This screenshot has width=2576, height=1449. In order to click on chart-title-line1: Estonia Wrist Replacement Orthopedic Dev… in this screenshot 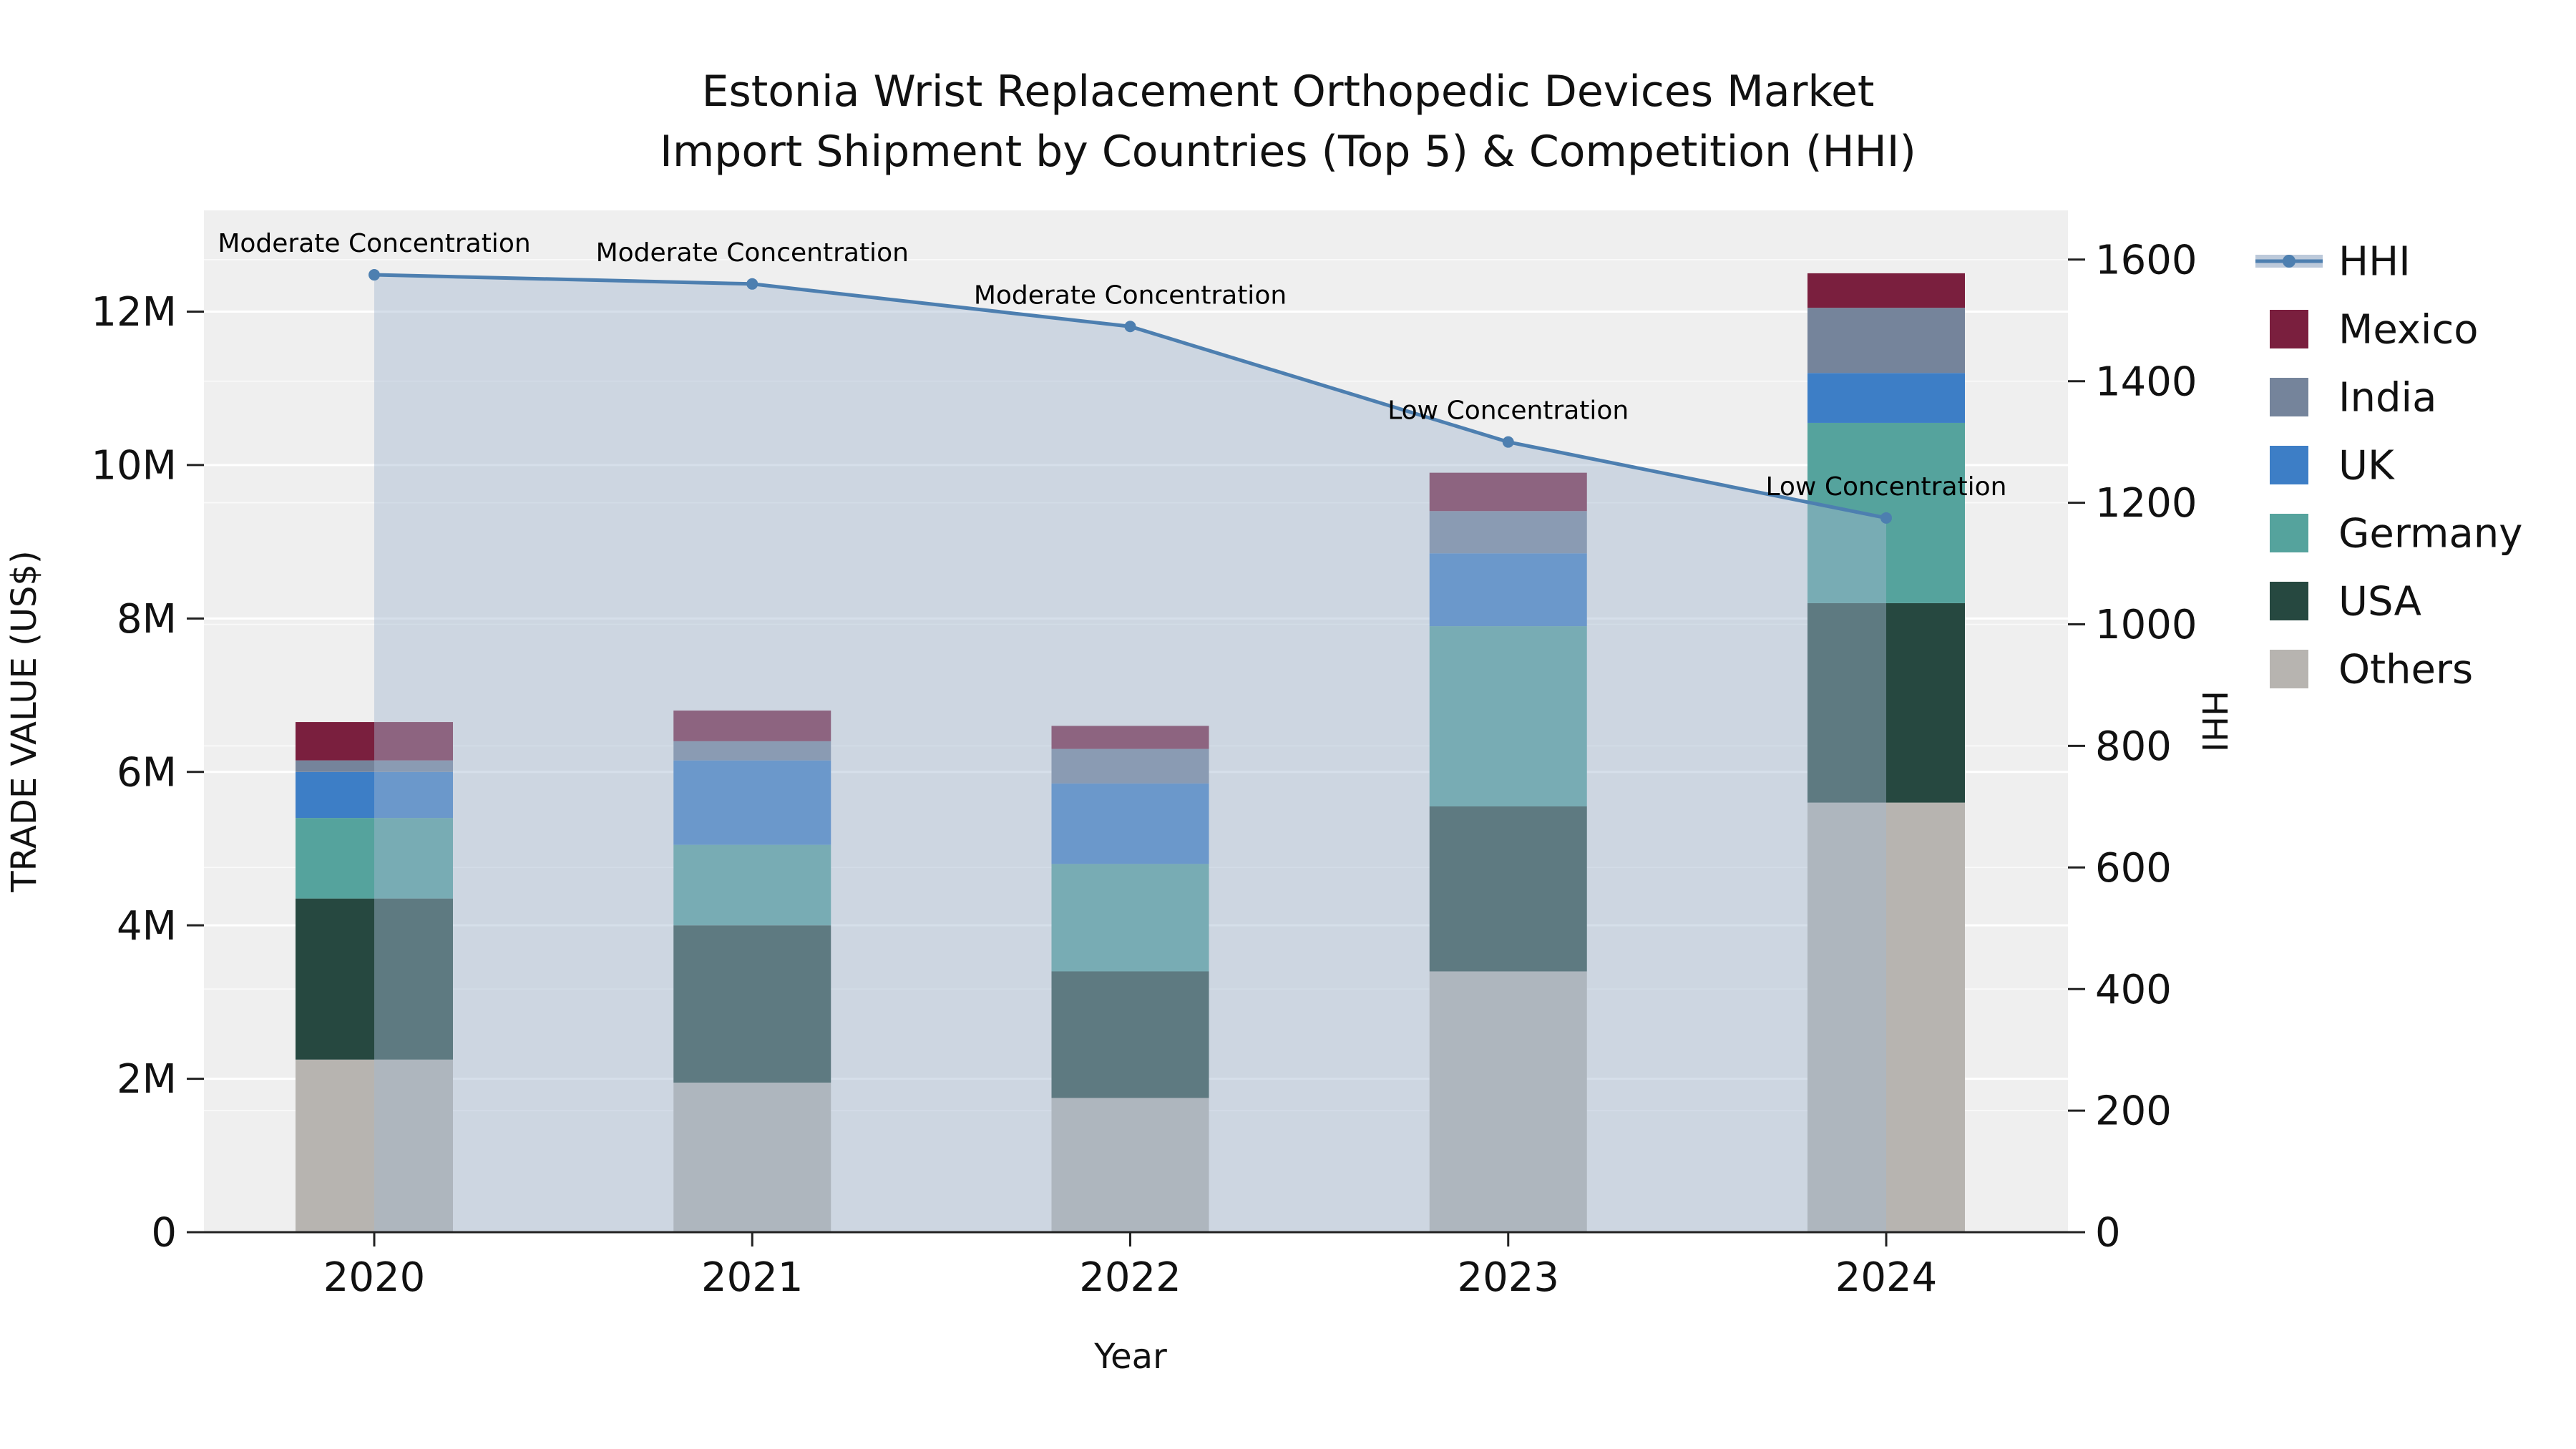, I will do `click(1288, 92)`.